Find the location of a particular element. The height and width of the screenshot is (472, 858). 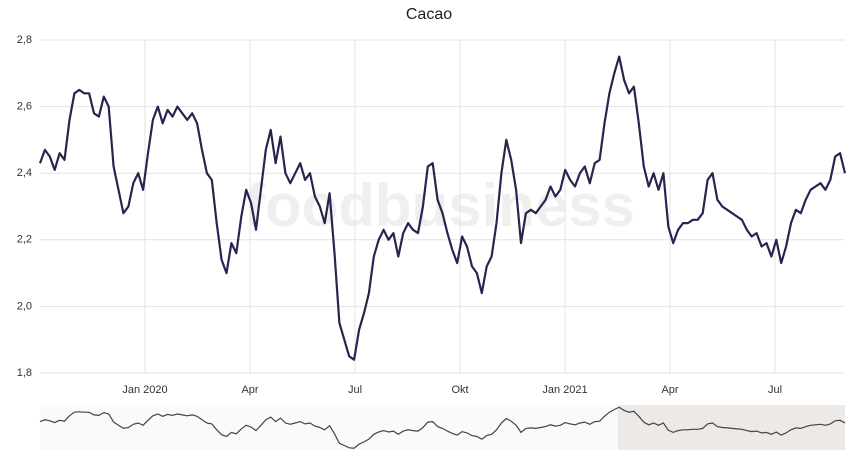

y-tick-label: 2,2 is located at coordinates (24, 240).